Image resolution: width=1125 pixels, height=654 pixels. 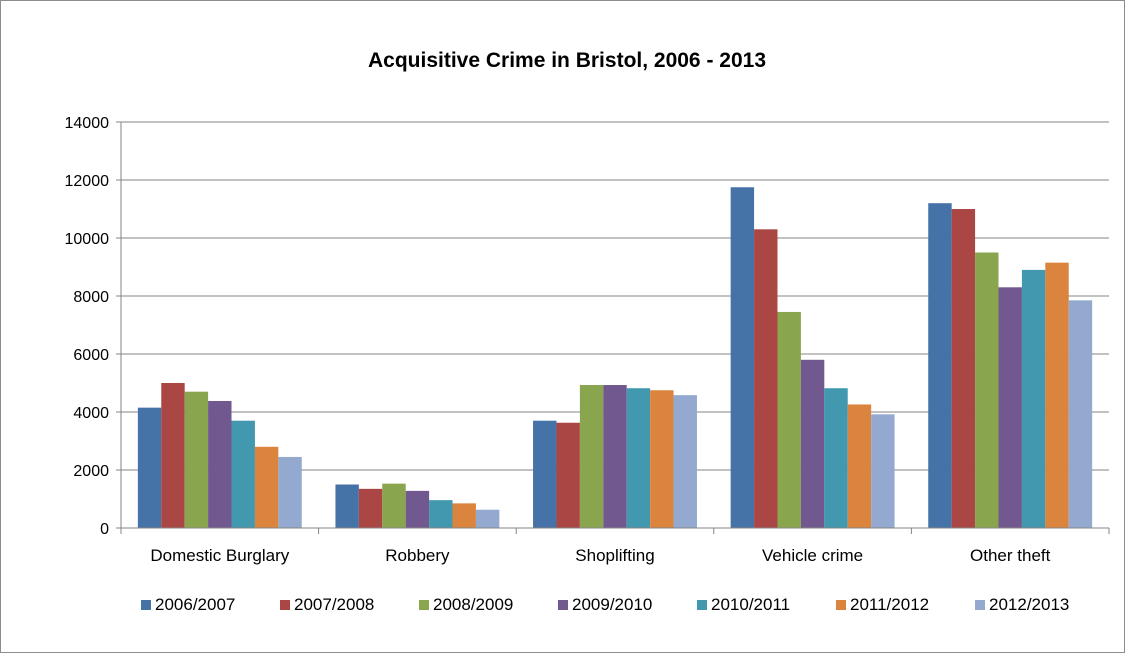 I want to click on x-category-label: Robbery, so click(x=417, y=555).